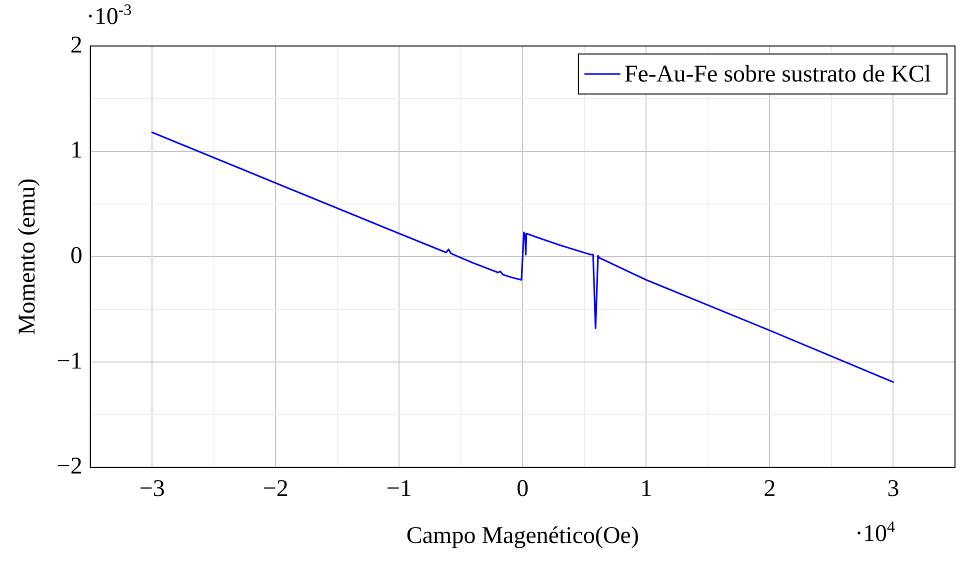  What do you see at coordinates (646, 489) in the screenshot?
I see `x-tick-label: 1` at bounding box center [646, 489].